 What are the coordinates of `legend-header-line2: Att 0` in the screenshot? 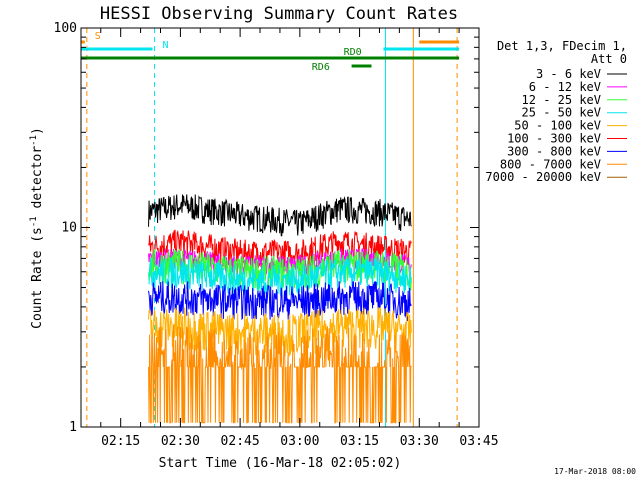 It's located at (609, 59).